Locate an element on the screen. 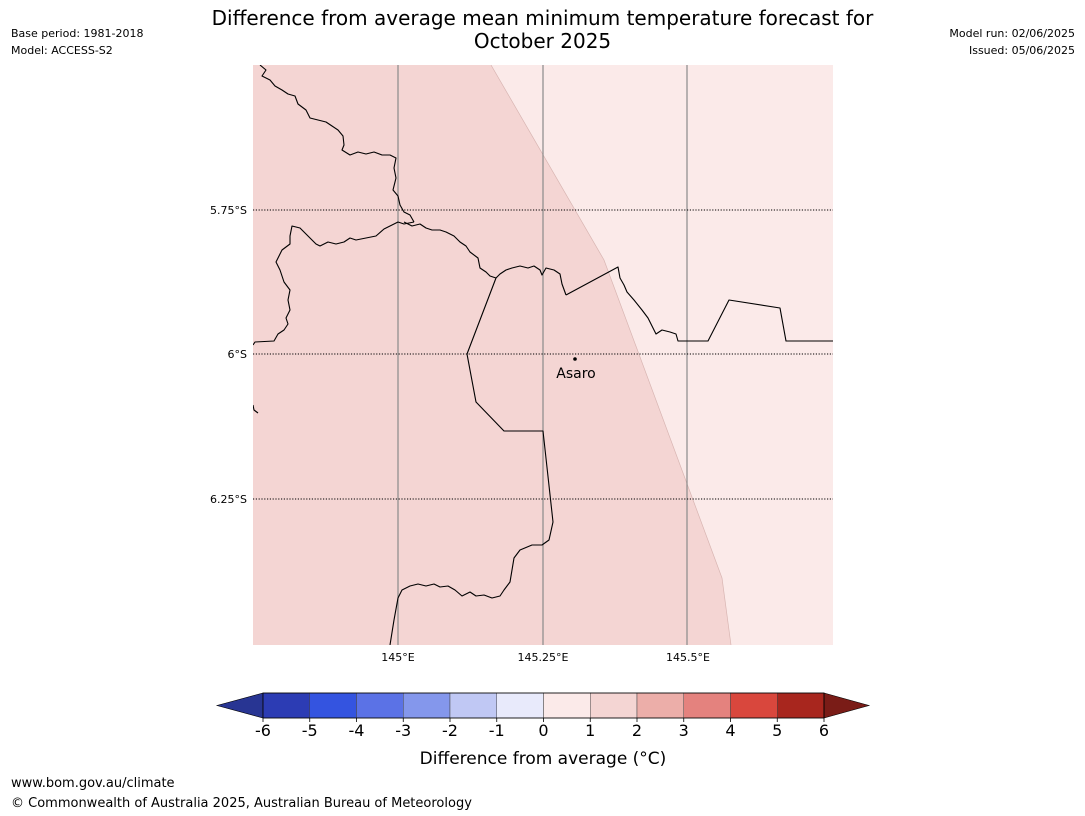 This screenshot has width=1085, height=816. colorbar-tick-label: -1 is located at coordinates (497, 730).